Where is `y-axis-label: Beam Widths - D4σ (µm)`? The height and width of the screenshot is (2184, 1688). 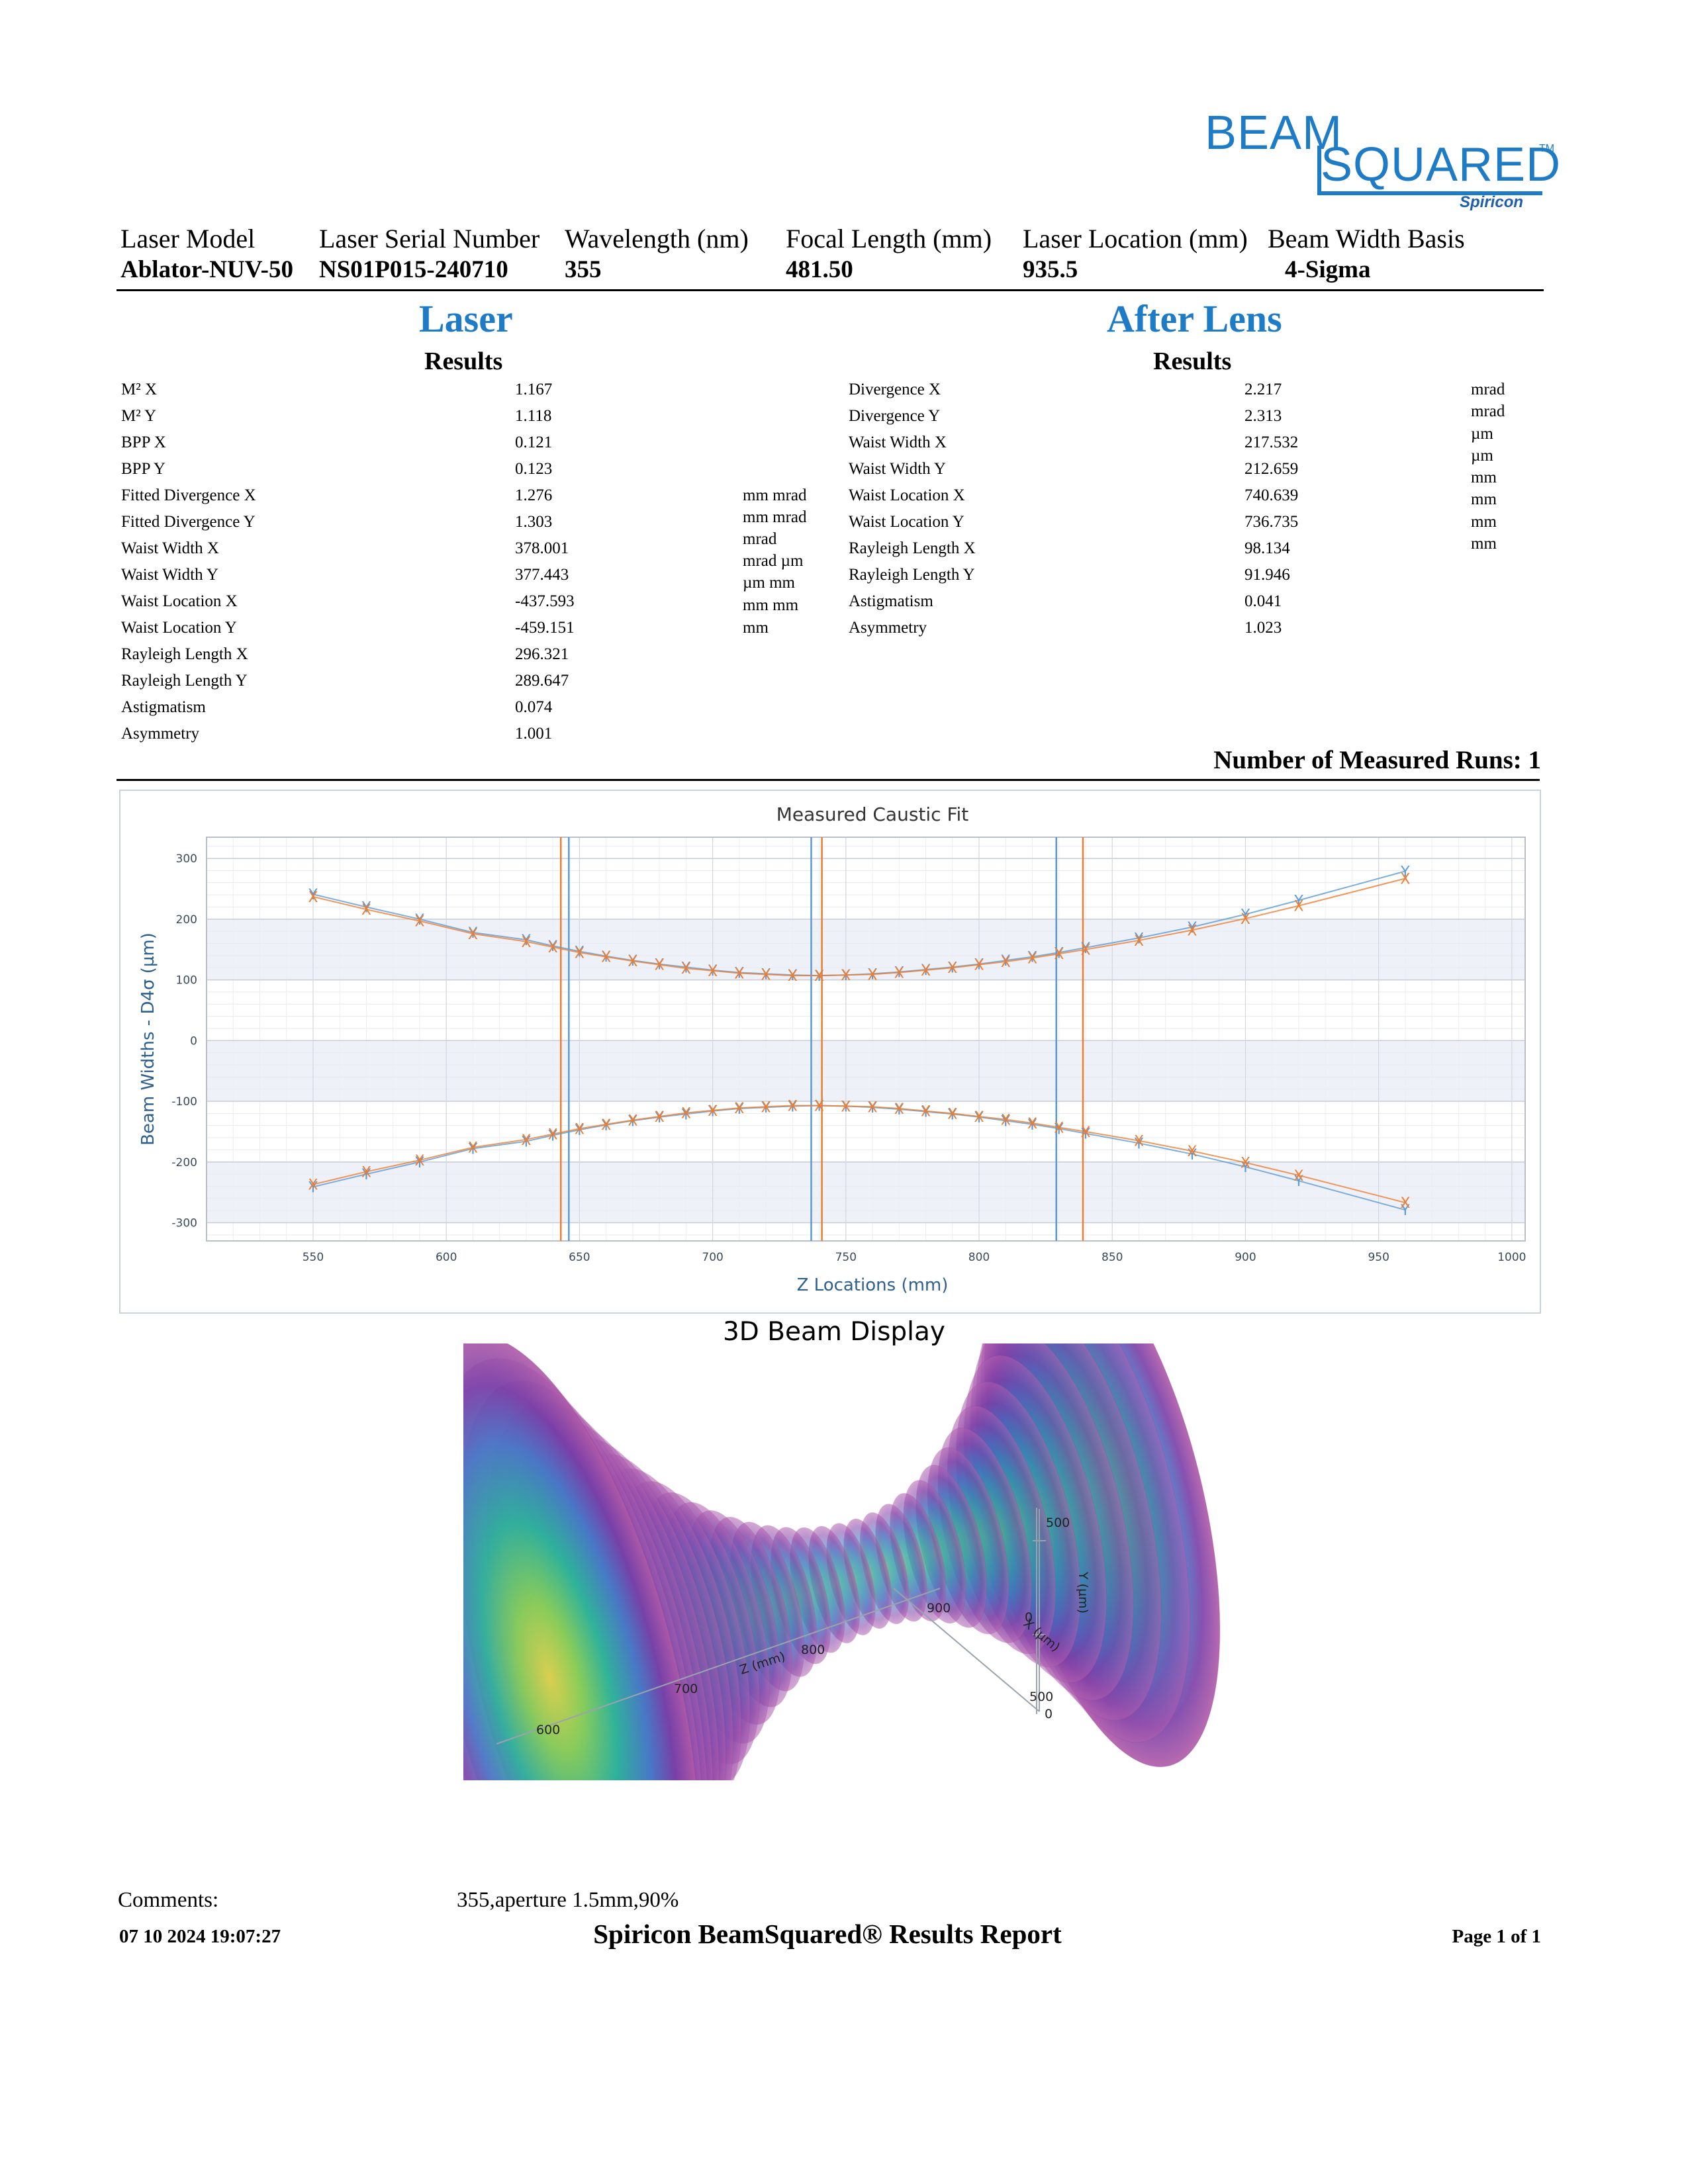
y-axis-label: Beam Widths - D4σ (µm) is located at coordinates (148, 1039).